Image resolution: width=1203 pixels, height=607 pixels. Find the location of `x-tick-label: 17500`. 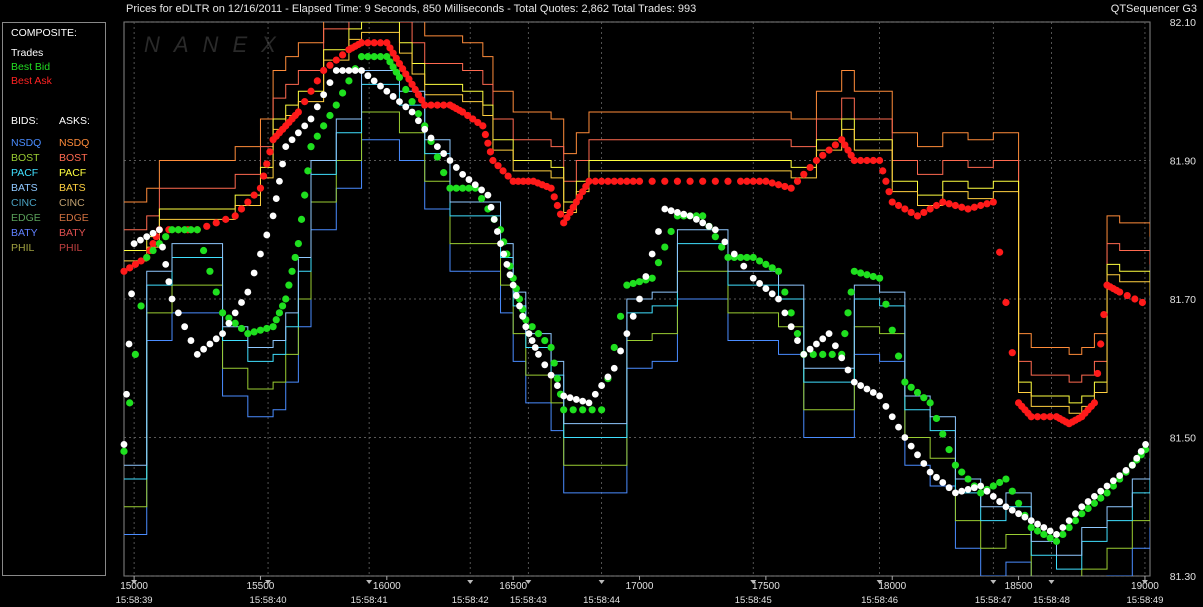

x-tick-label: 17500 is located at coordinates (766, 586).